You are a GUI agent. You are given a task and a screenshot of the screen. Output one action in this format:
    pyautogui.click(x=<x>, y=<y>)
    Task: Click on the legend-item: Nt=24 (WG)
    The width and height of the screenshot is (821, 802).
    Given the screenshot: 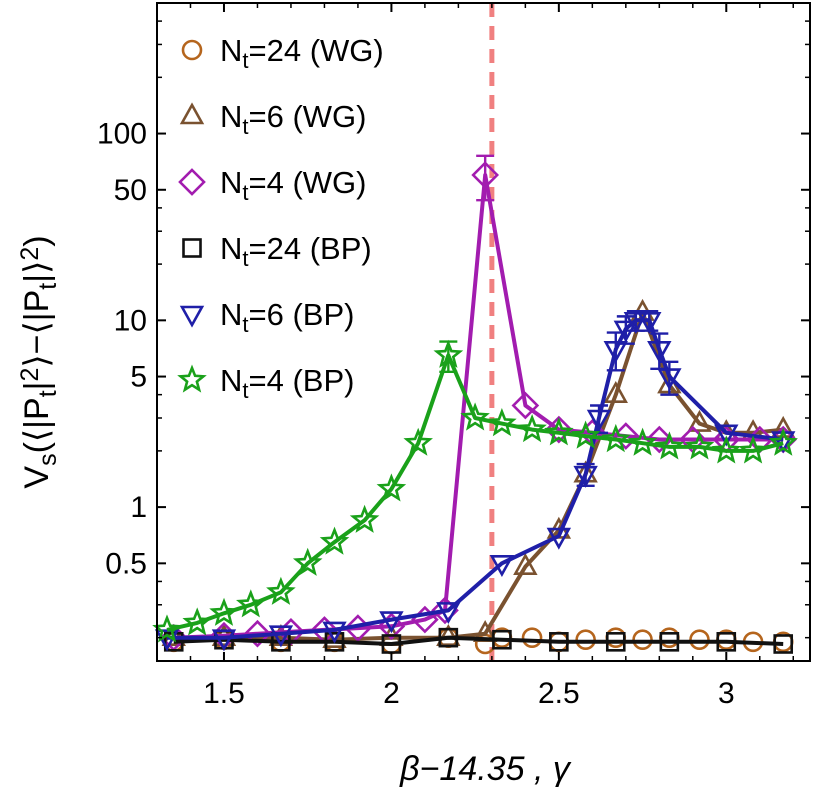 What is the action you would take?
    pyautogui.click(x=282, y=53)
    